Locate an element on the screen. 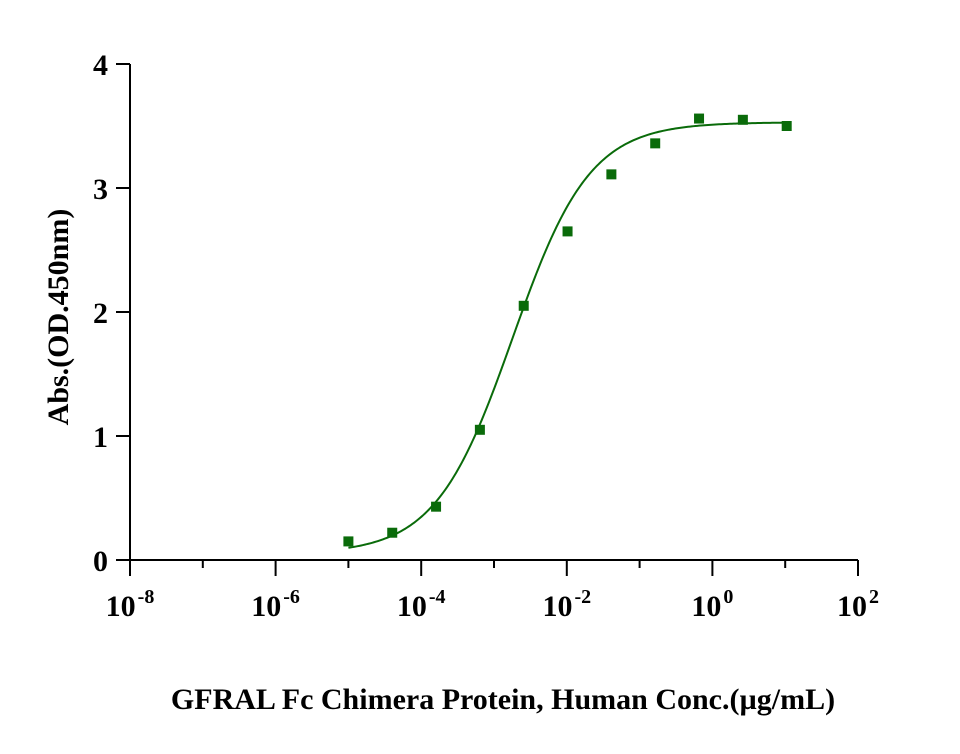 This screenshot has height=754, width=960. y-tick-label: 3 is located at coordinates (100, 189).